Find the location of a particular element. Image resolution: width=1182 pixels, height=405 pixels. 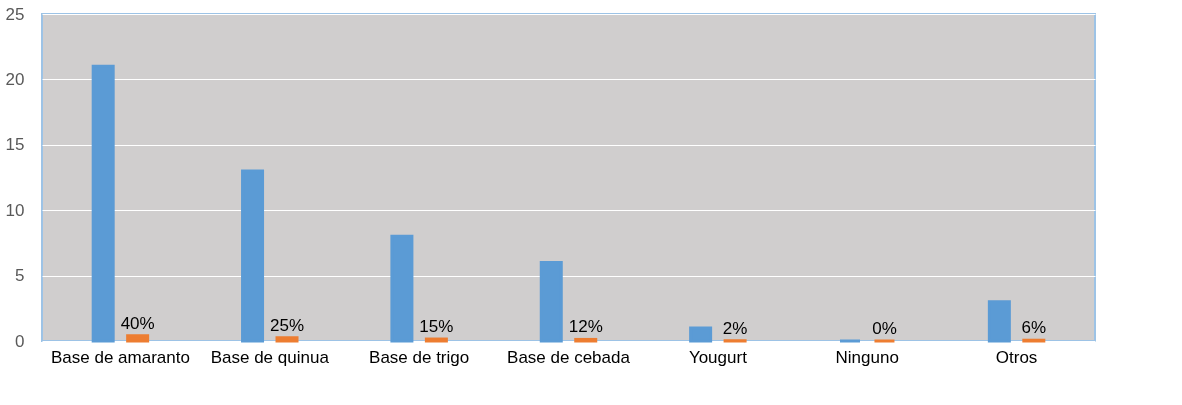

x-tick-label: Otros is located at coordinates (1016, 357).